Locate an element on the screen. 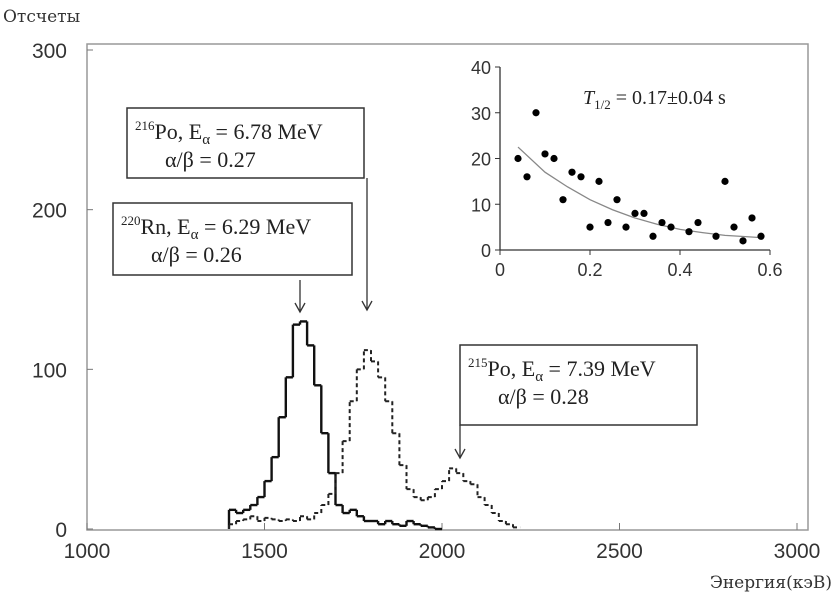  half-life-label: T1/2 = 0.17±0.04 s is located at coordinates (654, 99).